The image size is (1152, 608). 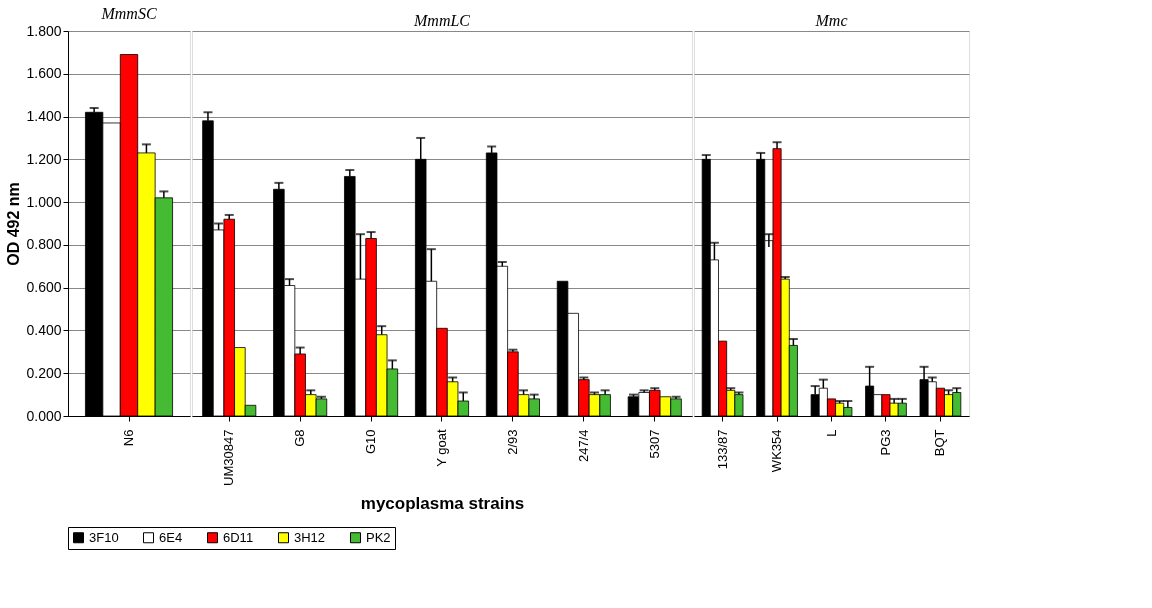 What do you see at coordinates (441, 20) in the screenshot?
I see `chart-title: MmmLC` at bounding box center [441, 20].